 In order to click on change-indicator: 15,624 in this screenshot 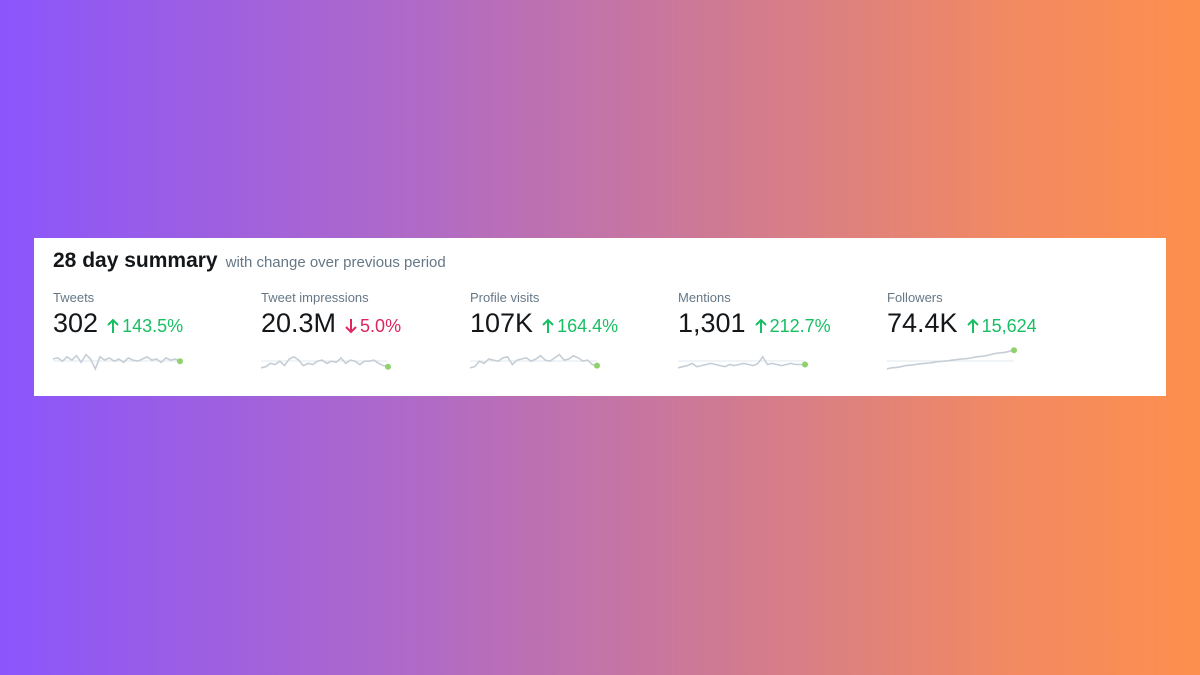, I will do `click(1001, 326)`.